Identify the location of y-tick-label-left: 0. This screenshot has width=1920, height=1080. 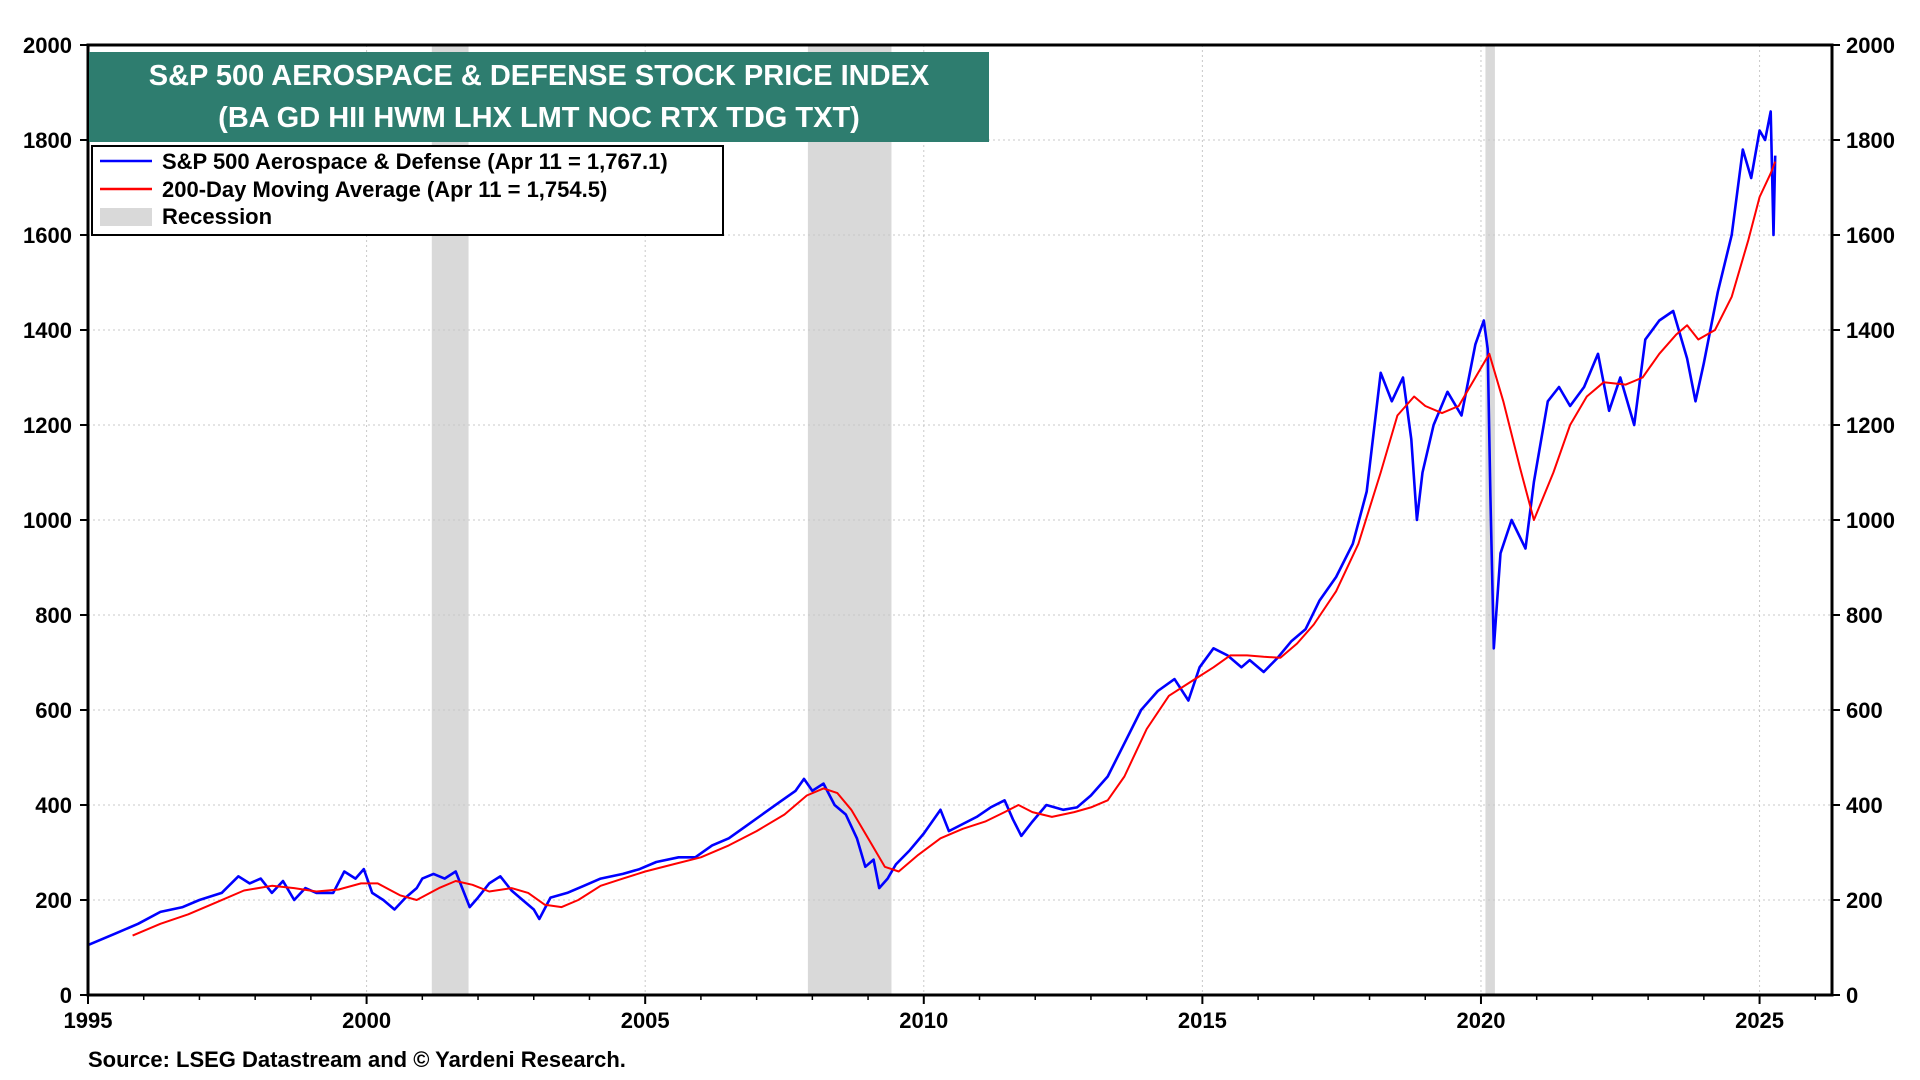
(66, 995).